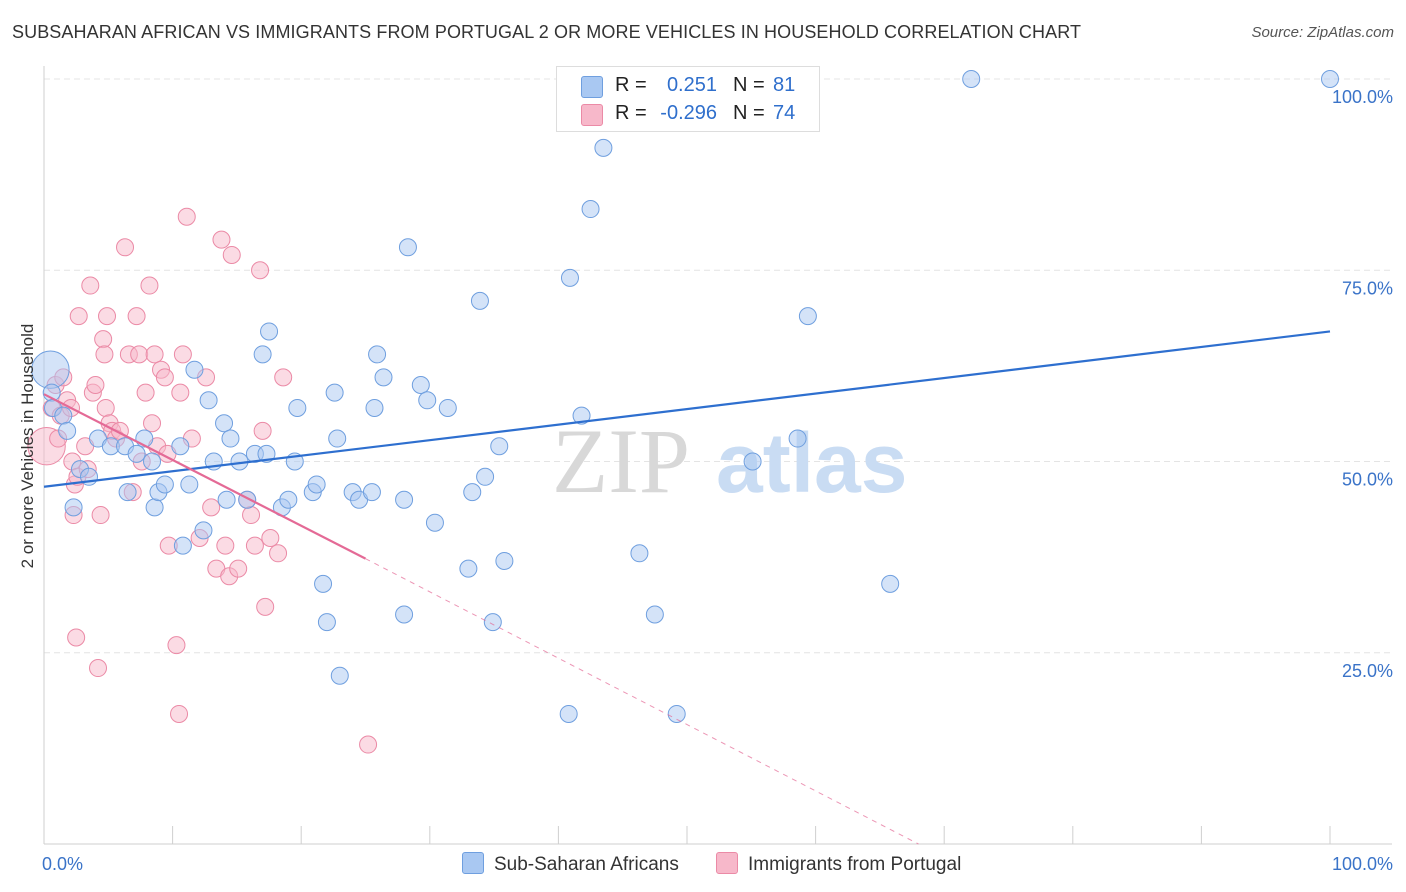 Image resolution: width=1406 pixels, height=892 pixels. I want to click on legend-item-immigrants-from-portugal: Immigrants from Portugal, so click(838, 864).